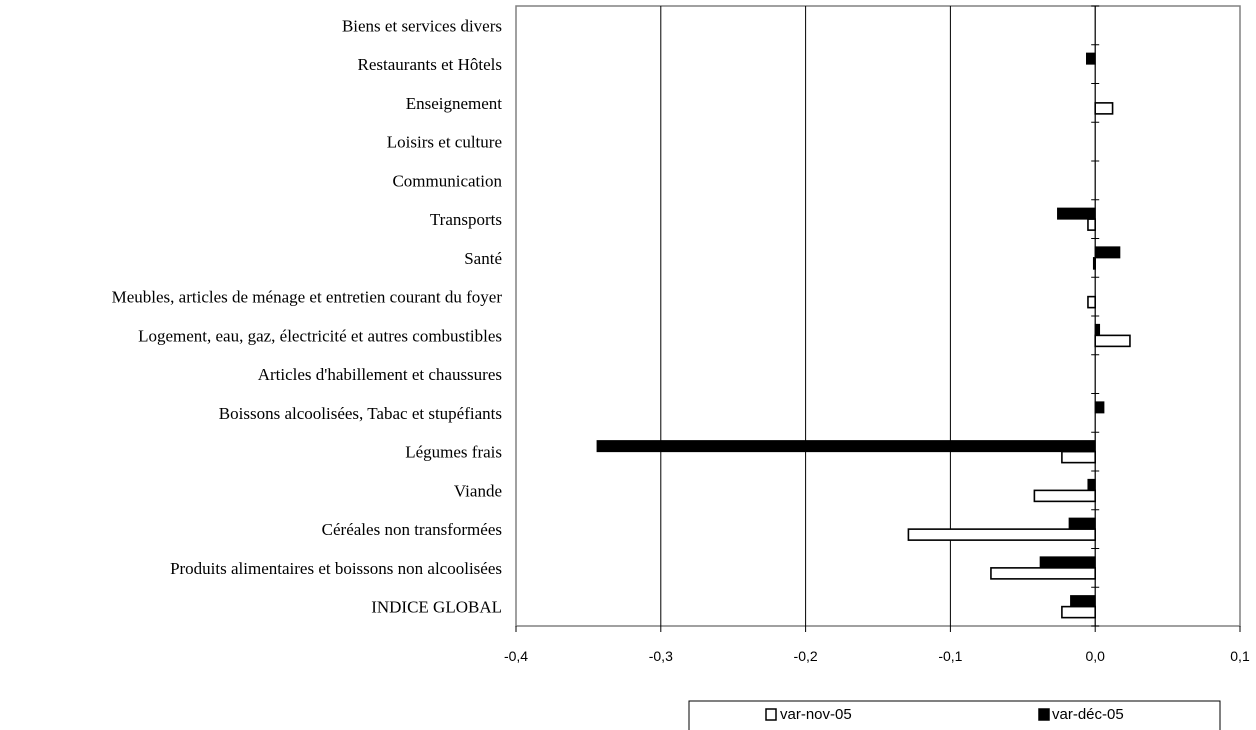 The height and width of the screenshot is (730, 1256). Describe the element at coordinates (454, 103) in the screenshot. I see `category-label-13: Enseignement` at that location.